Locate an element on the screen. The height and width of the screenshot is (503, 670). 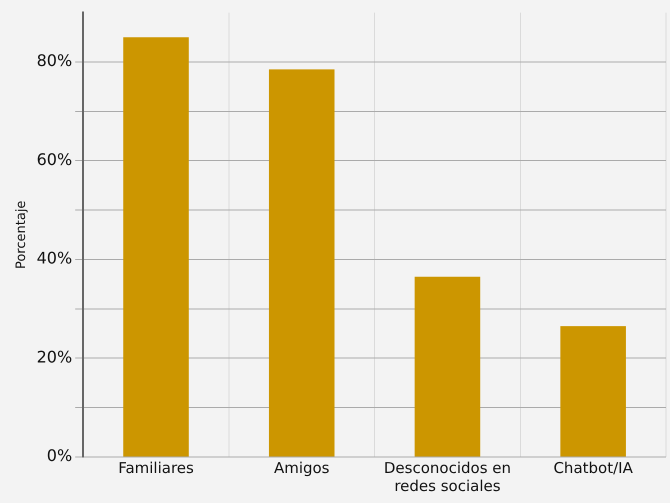
x-tick-label: Chatbot/IA is located at coordinates (593, 467).